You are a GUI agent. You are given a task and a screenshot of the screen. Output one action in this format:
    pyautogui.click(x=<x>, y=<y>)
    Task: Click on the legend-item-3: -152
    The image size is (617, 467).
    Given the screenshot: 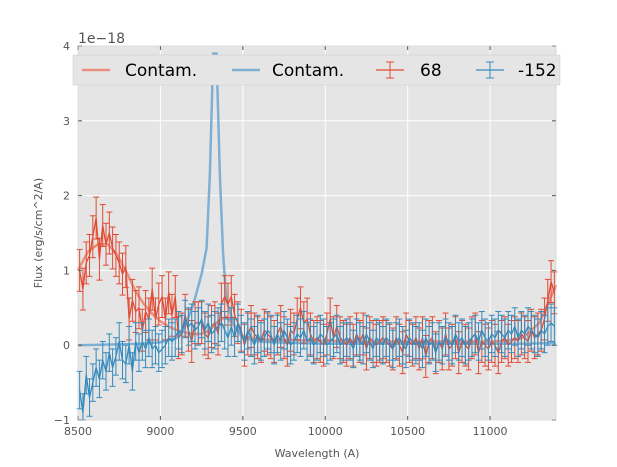 What is the action you would take?
    pyautogui.click(x=516, y=71)
    